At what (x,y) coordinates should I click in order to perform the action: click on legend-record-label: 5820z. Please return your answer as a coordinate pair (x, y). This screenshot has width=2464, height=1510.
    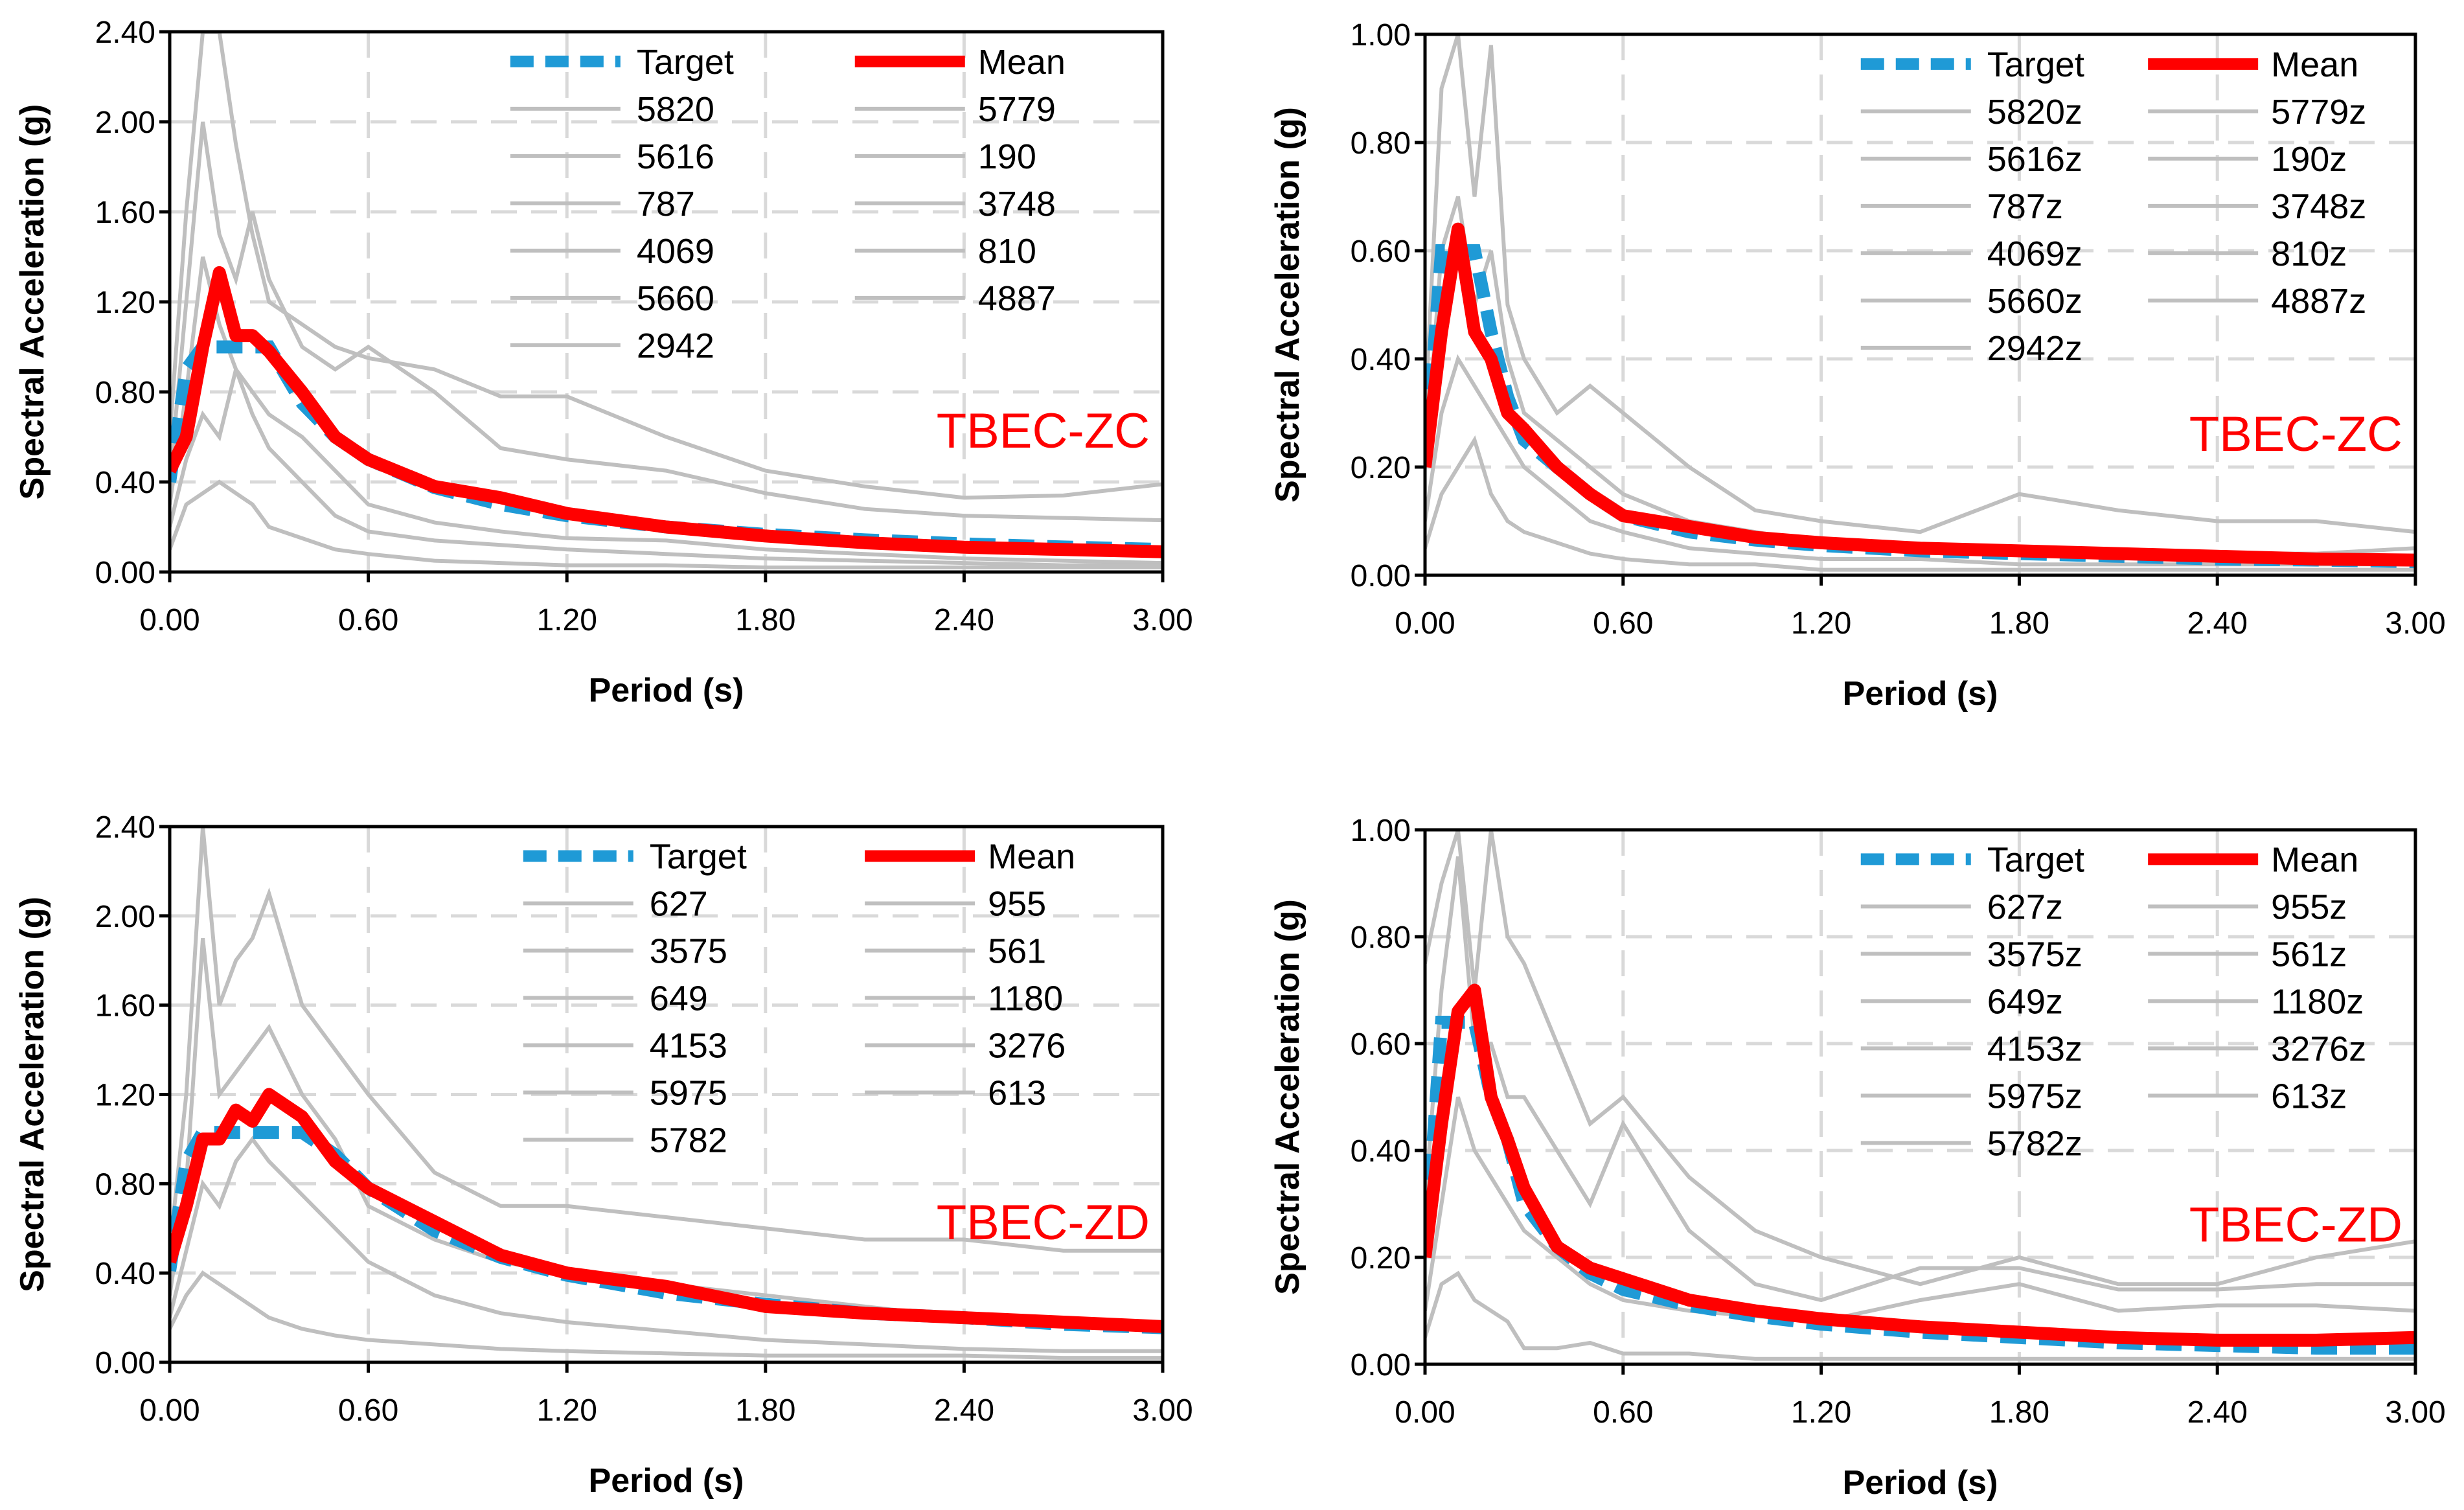
    Looking at the image, I should click on (2034, 112).